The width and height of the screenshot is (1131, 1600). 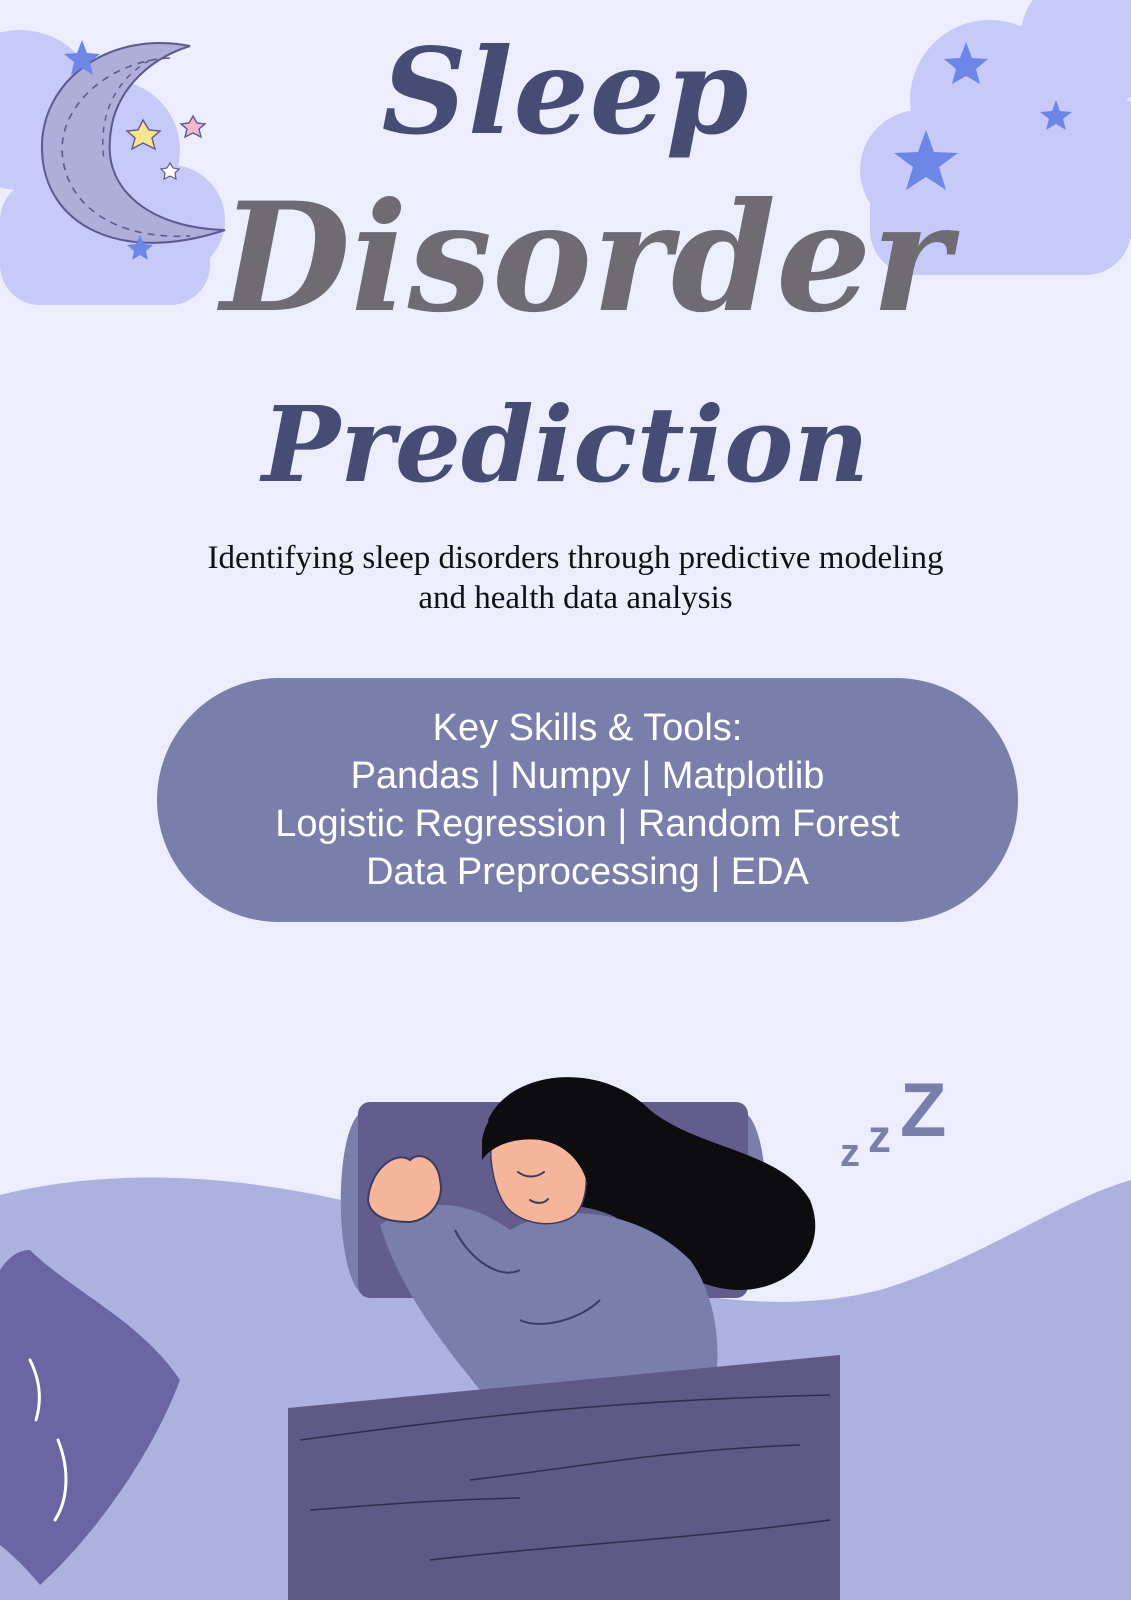 What do you see at coordinates (591, 1233) in the screenshot?
I see `sleeping-woman-illustration` at bounding box center [591, 1233].